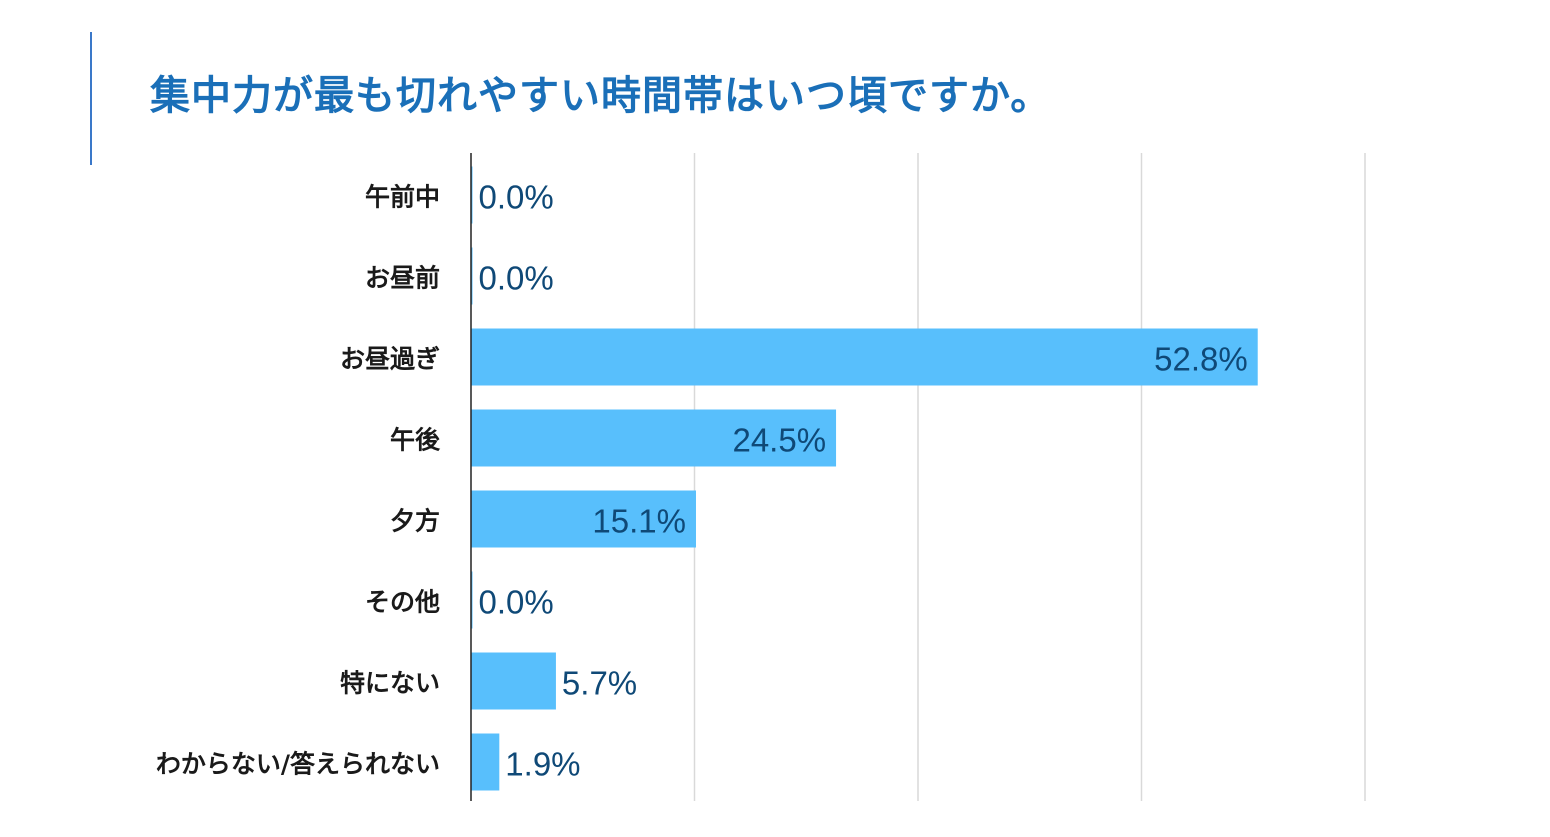 The height and width of the screenshot is (837, 1550). I want to click on category-label-0: 午前中, so click(402, 197).